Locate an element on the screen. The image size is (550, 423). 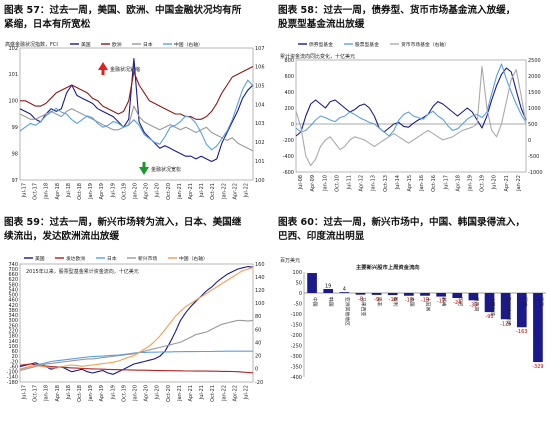
chart-57-series-2-line is located at coordinates (136, 128).